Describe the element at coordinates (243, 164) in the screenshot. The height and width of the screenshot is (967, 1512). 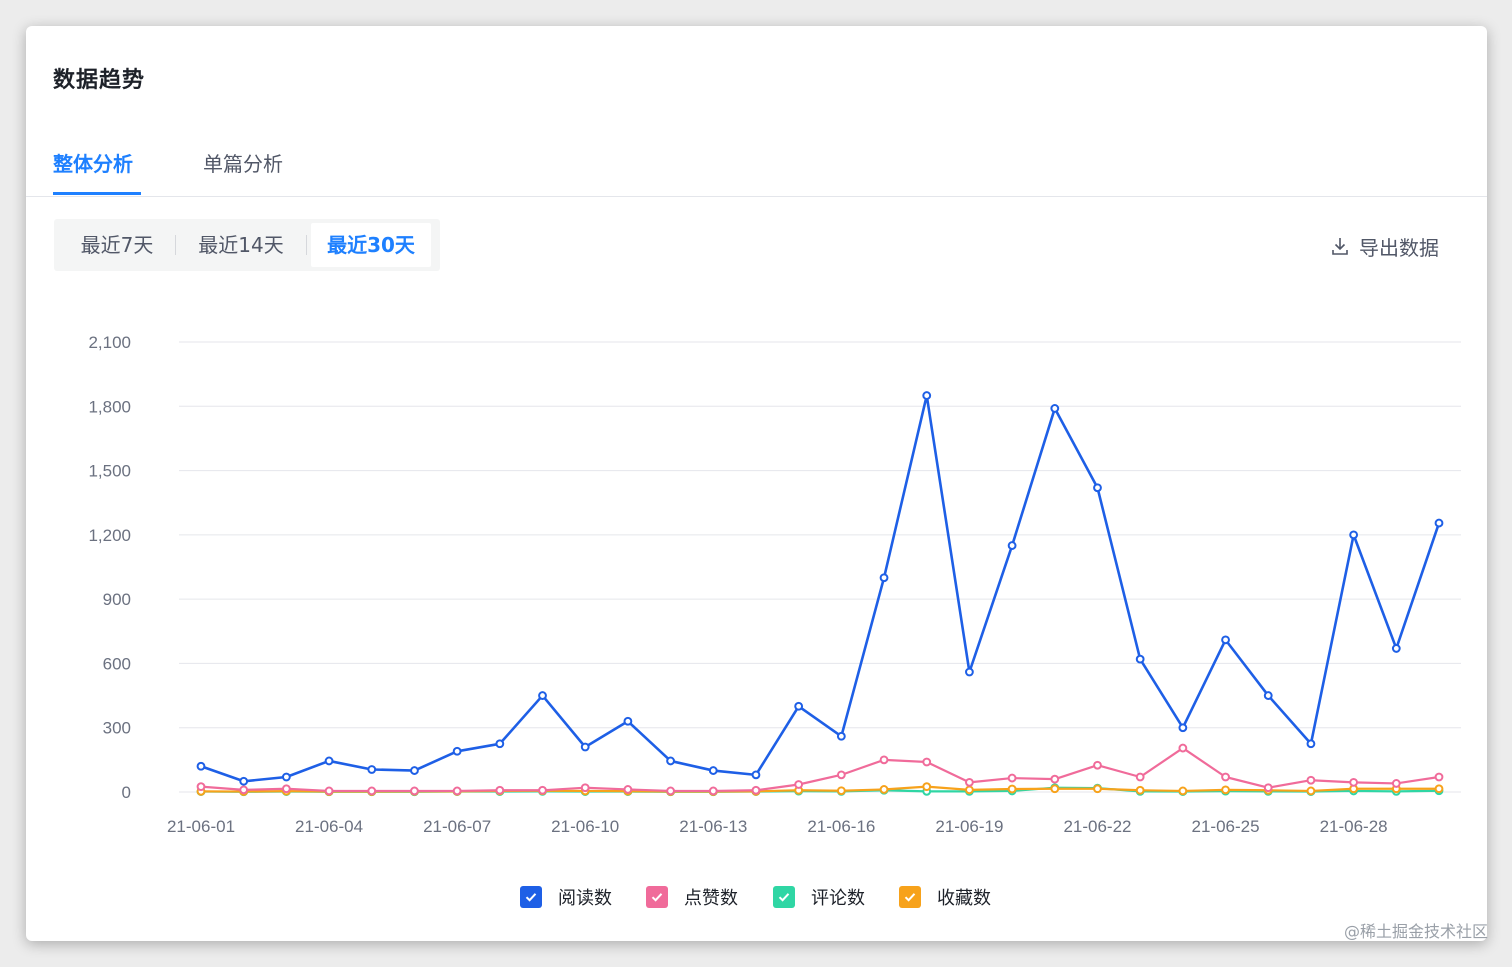
I see `tab-single-article-analysis: 单篇分析` at that location.